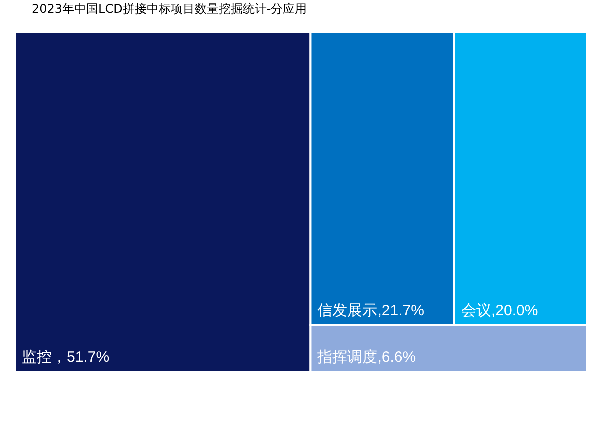 This screenshot has width=605, height=436. I want to click on data-label: ,21.7%, so click(401, 311).